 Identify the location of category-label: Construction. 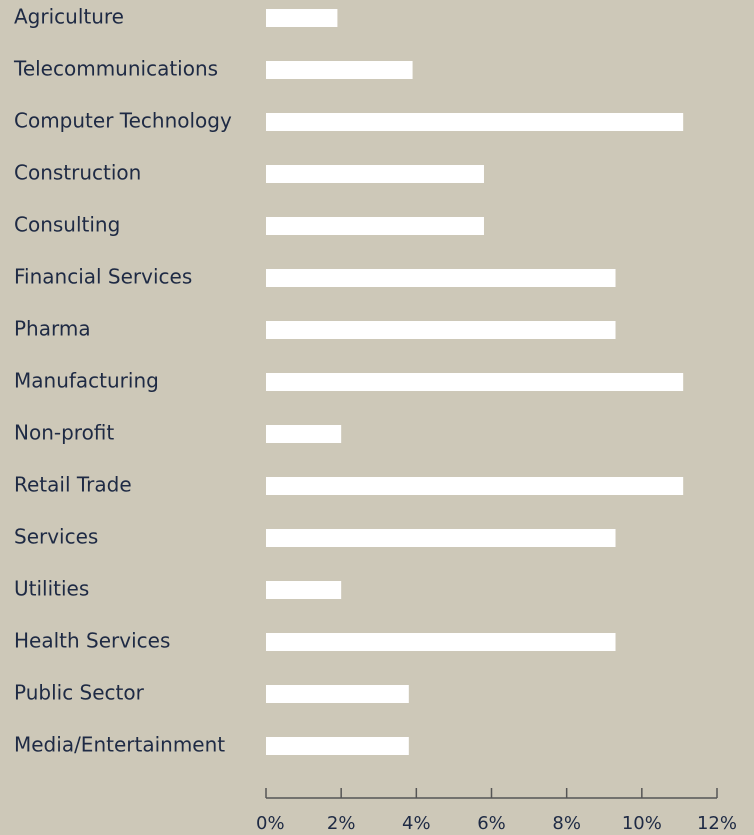
(77, 173).